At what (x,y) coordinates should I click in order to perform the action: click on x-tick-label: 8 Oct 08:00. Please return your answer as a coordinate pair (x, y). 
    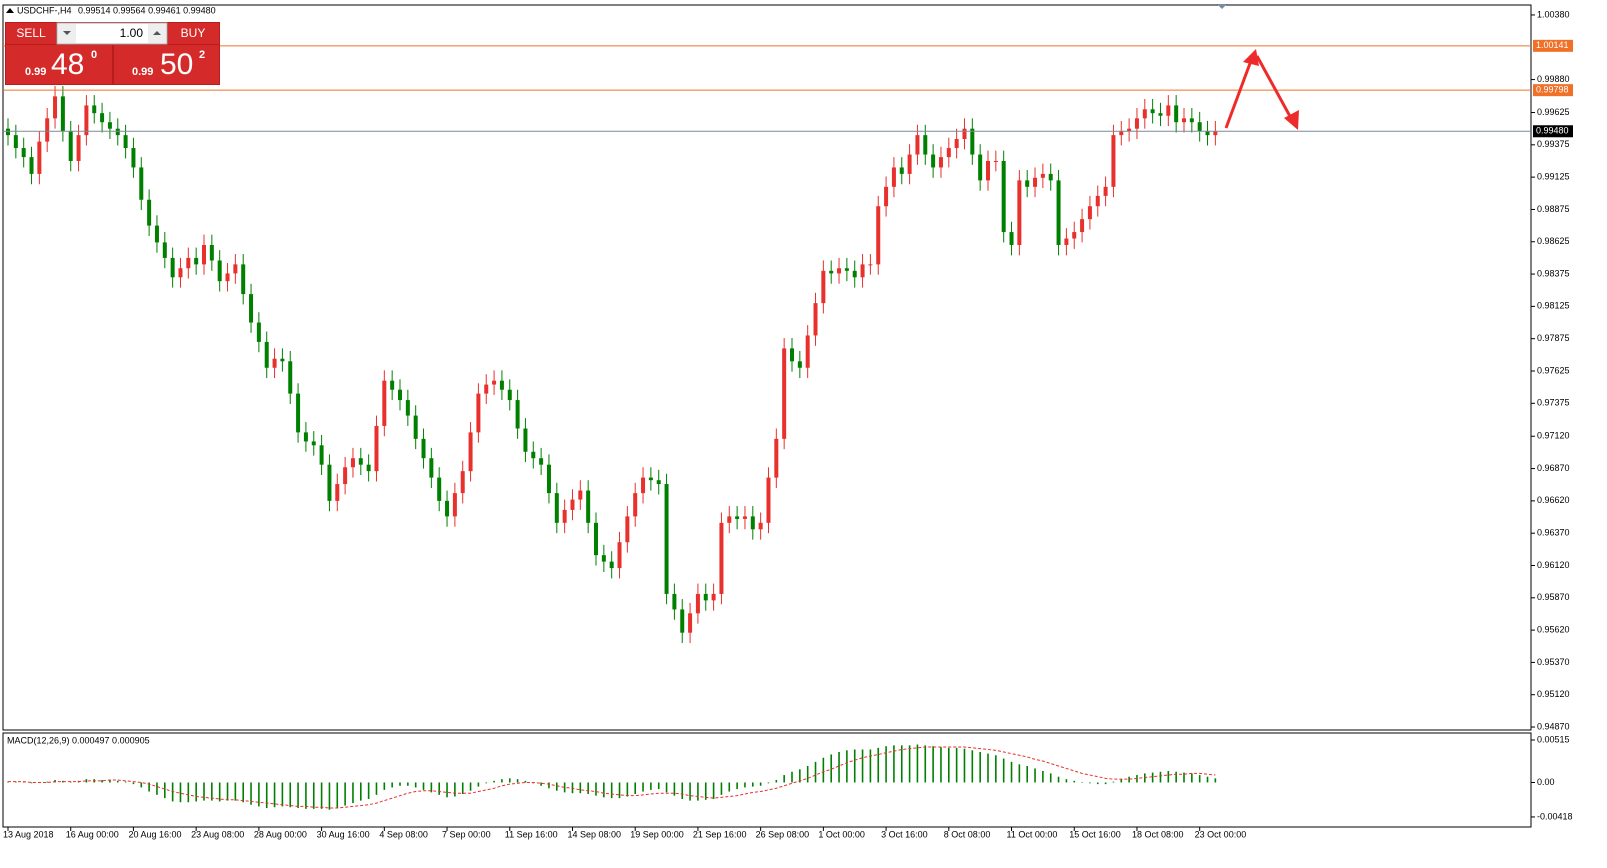
    Looking at the image, I should click on (967, 834).